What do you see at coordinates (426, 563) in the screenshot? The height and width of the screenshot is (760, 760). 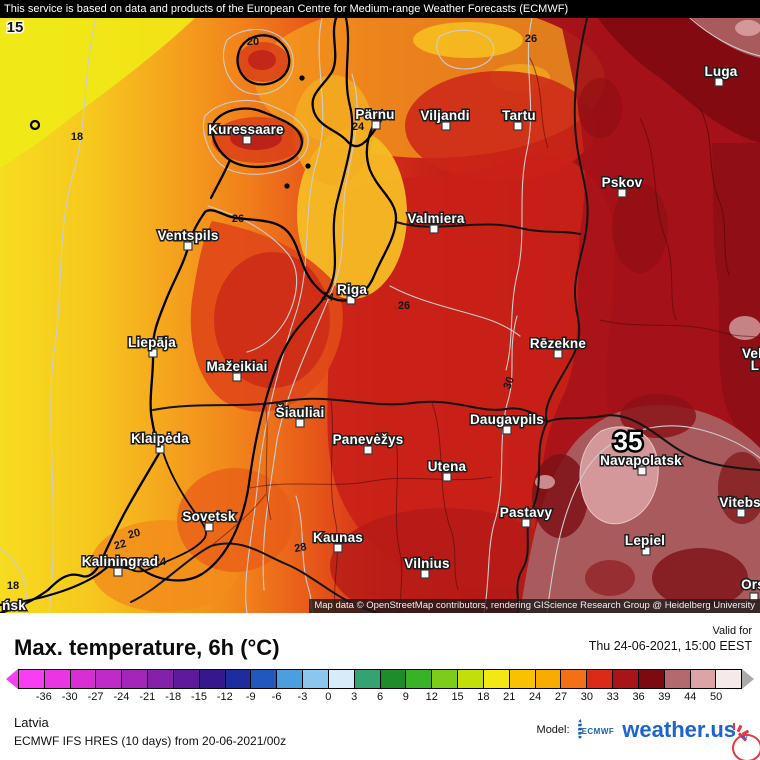 I see `city-label: Vilnius` at bounding box center [426, 563].